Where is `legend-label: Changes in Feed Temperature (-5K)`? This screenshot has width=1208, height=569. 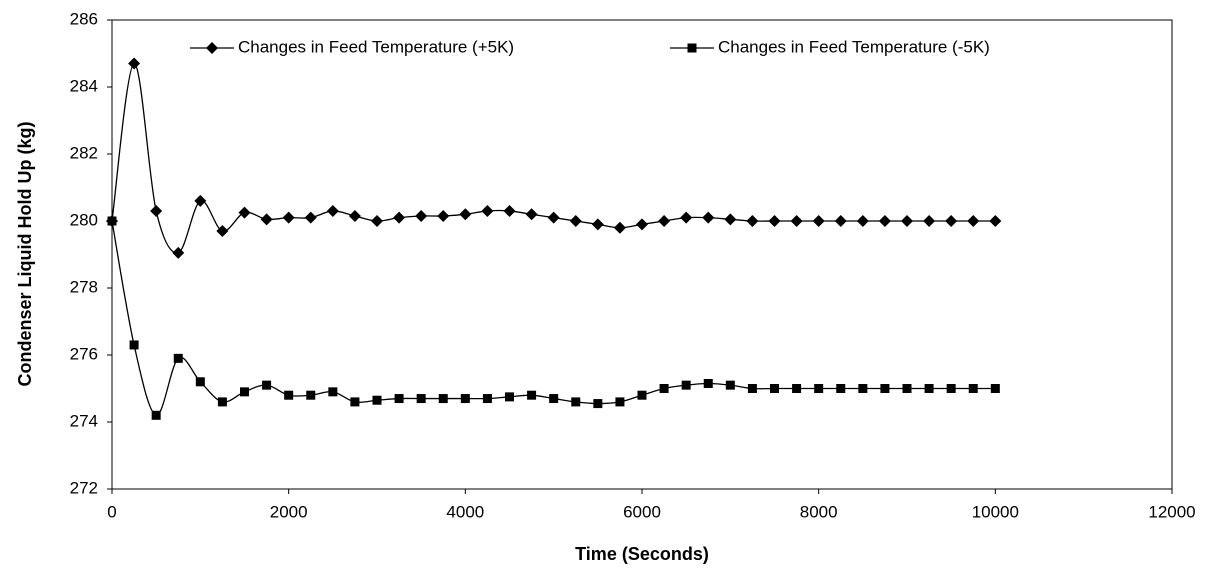 legend-label: Changes in Feed Temperature (-5K) is located at coordinates (854, 46).